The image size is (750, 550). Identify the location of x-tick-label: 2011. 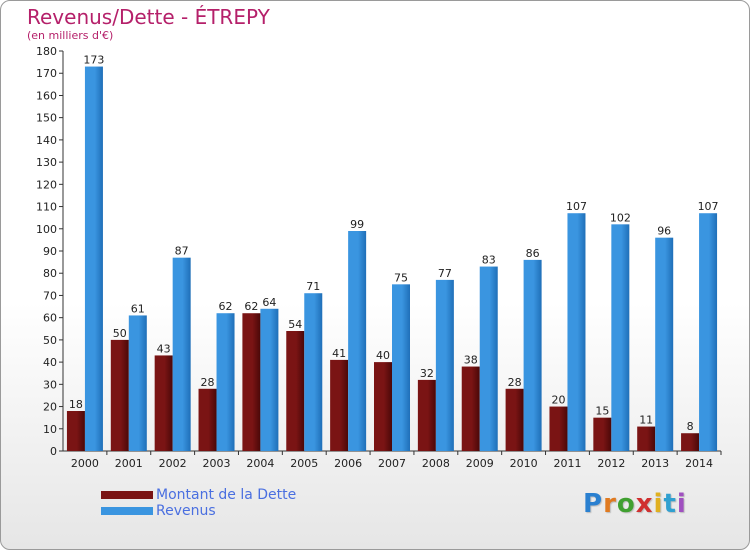
(567, 463).